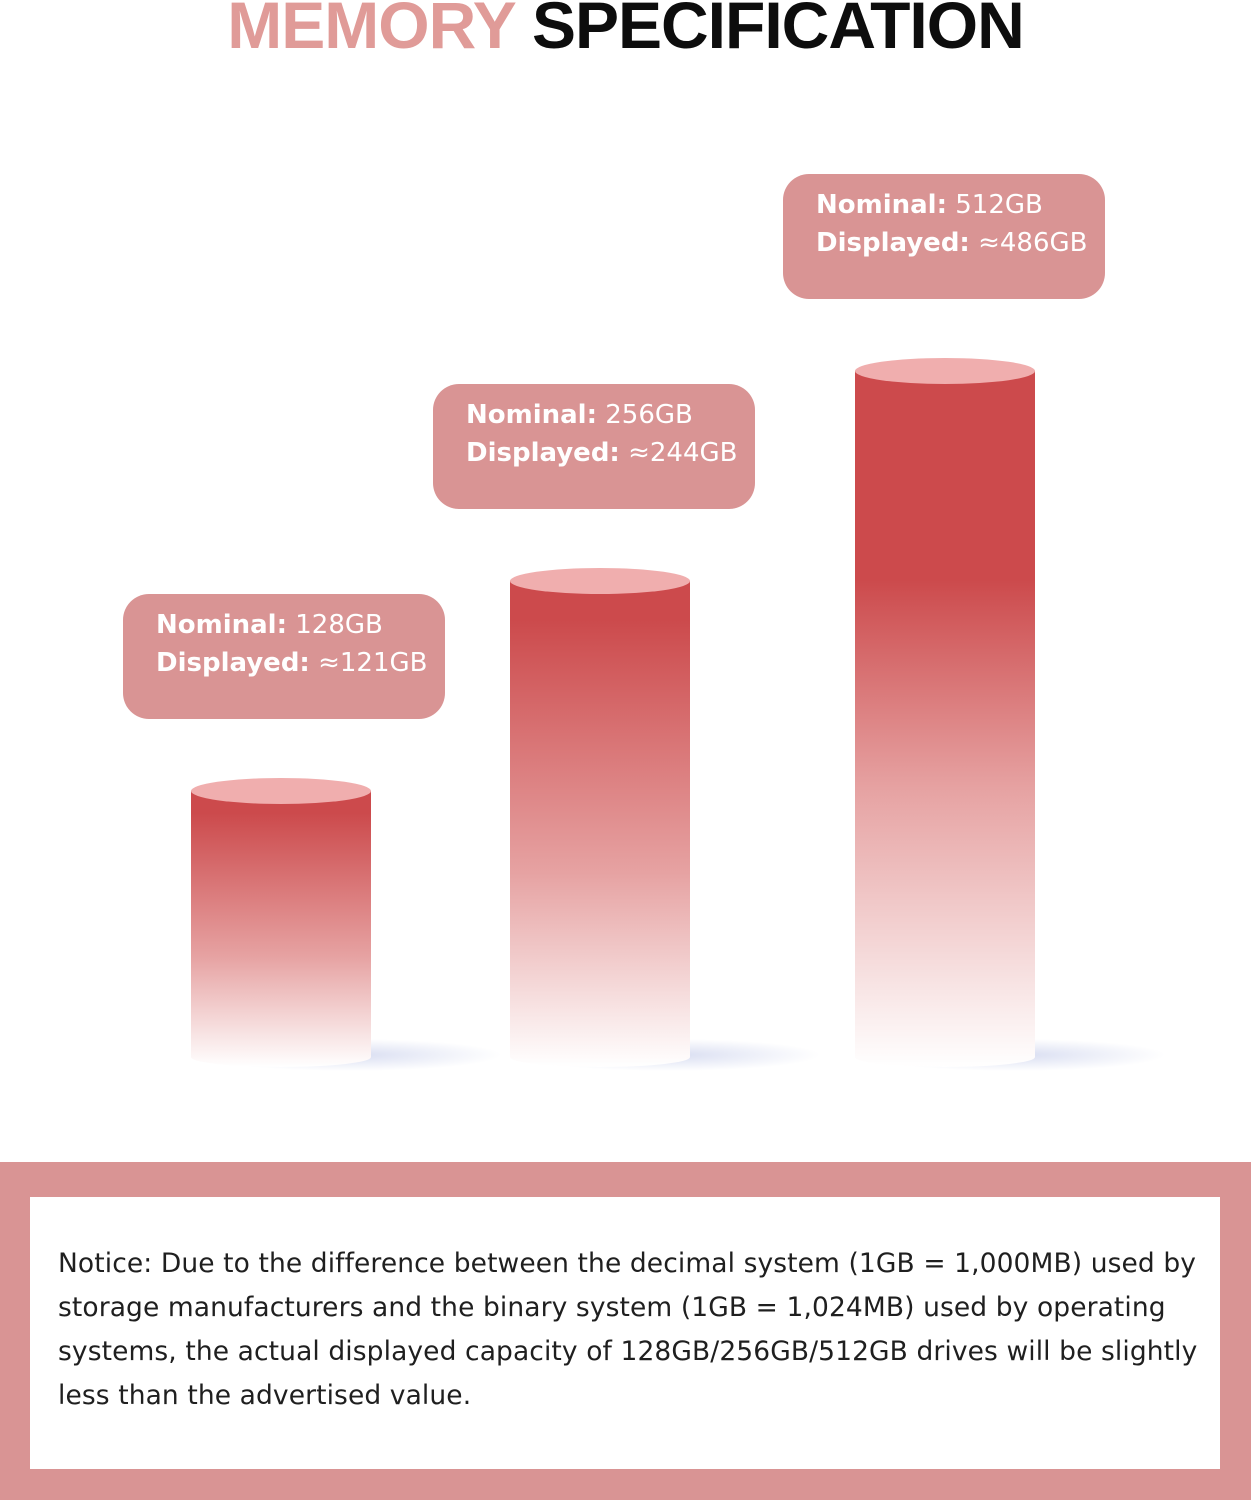 This screenshot has height=1500, width=1251. I want to click on bar-512gb, so click(945, 719).